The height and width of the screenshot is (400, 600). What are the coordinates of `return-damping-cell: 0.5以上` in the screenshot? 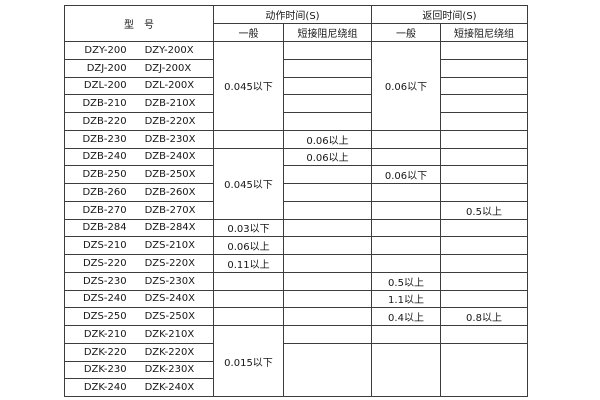 It's located at (484, 210).